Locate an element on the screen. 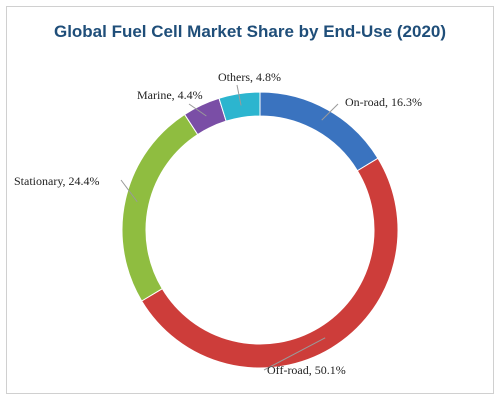 This screenshot has width=500, height=400. leader-line-on-road is located at coordinates (330, 112).